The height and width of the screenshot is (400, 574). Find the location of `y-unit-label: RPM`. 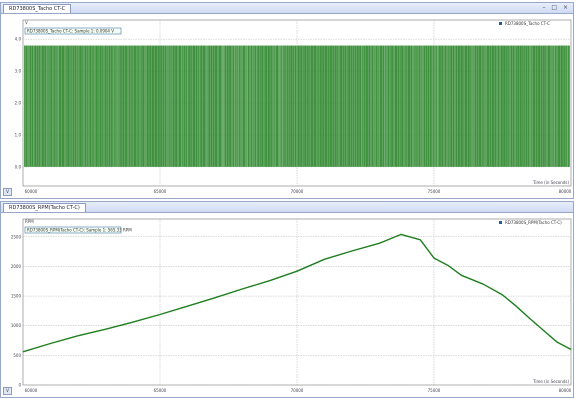

y-unit-label: RPM is located at coordinates (29, 221).